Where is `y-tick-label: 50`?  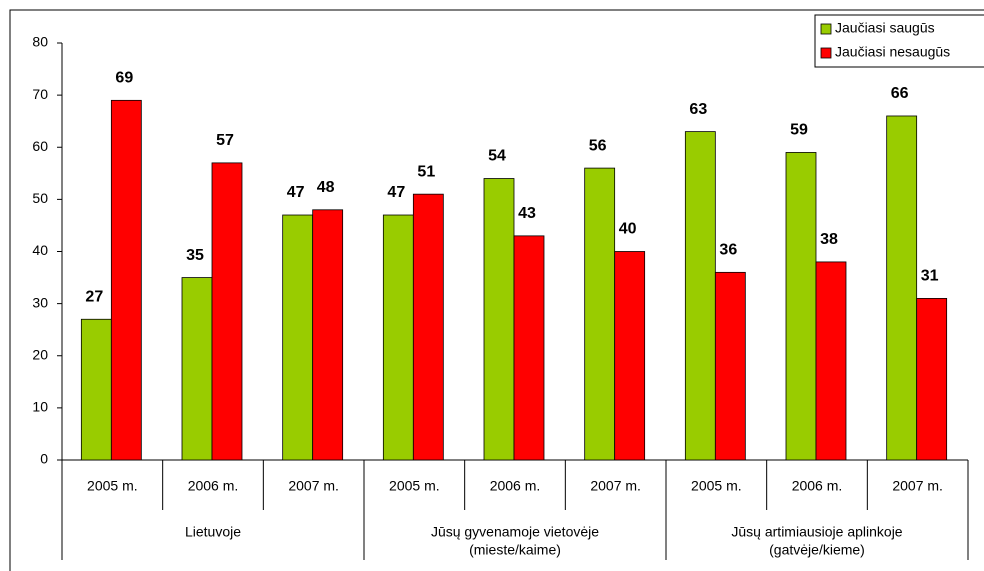
y-tick-label: 50 is located at coordinates (40, 198).